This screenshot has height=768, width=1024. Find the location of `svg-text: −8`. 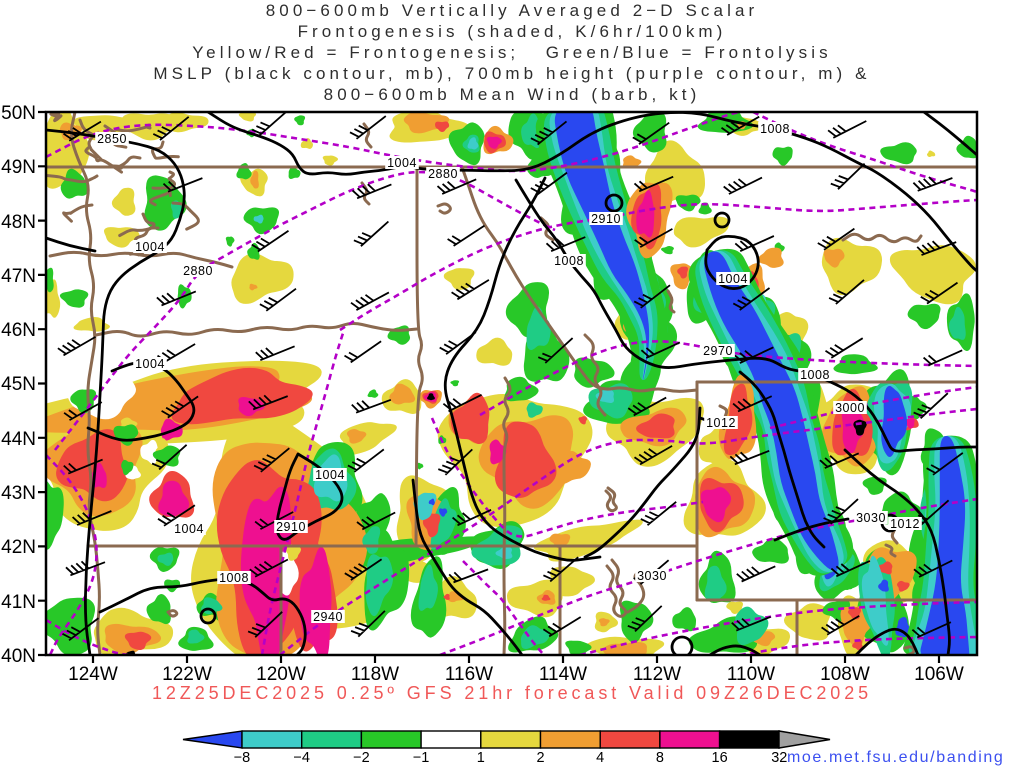

svg-text: −8 is located at coordinates (242, 758).